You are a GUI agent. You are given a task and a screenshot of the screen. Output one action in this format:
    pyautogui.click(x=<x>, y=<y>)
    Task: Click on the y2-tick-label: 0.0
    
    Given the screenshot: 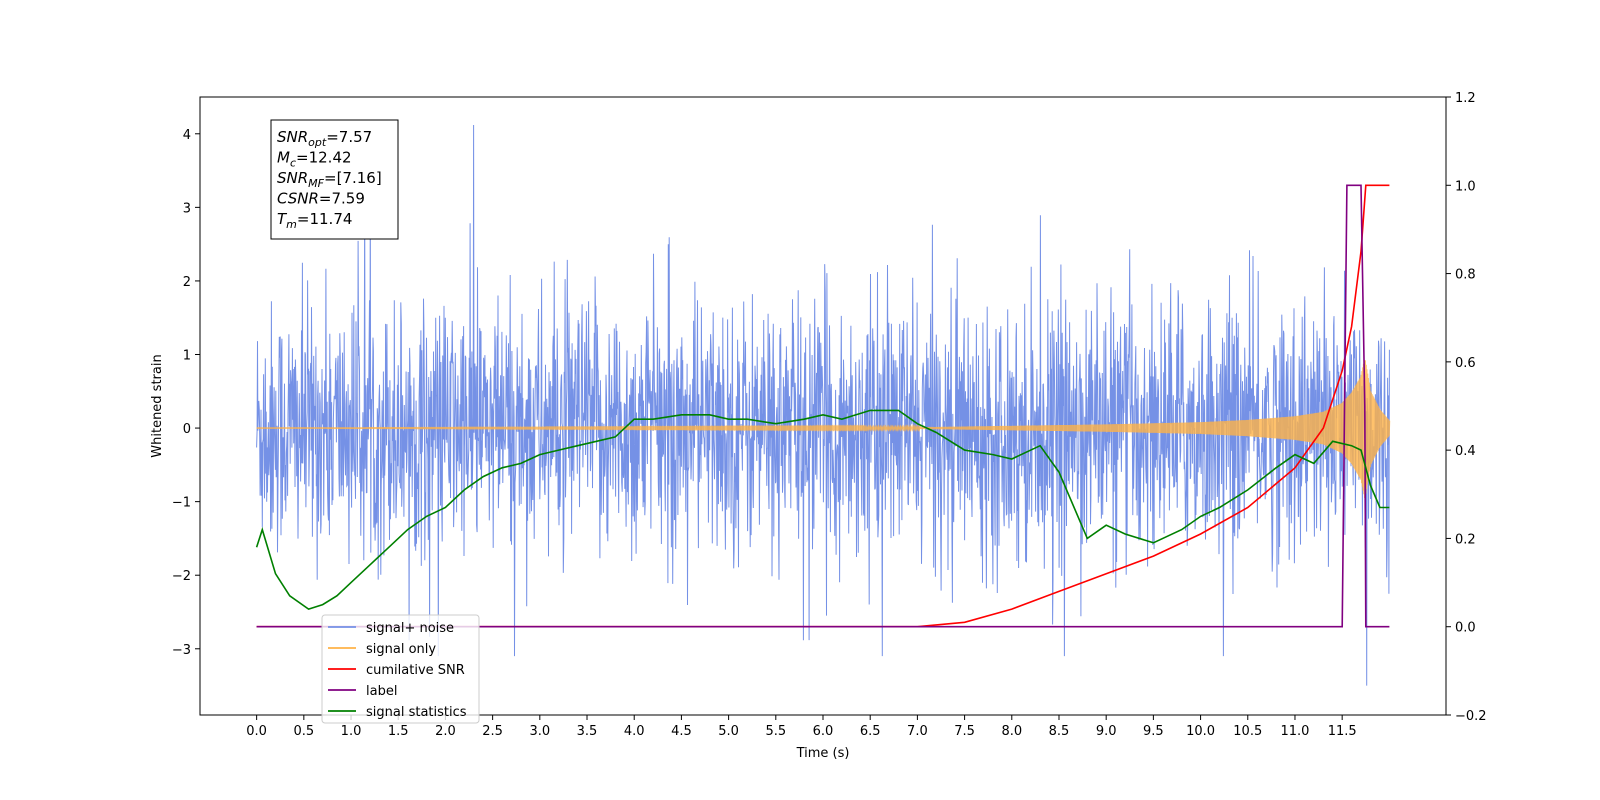 What is the action you would take?
    pyautogui.click(x=1465, y=628)
    